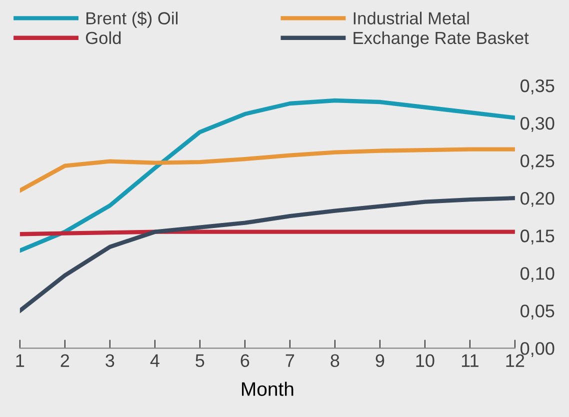  Describe the element at coordinates (470, 360) in the screenshot. I see `x-tick-label: 11` at that location.